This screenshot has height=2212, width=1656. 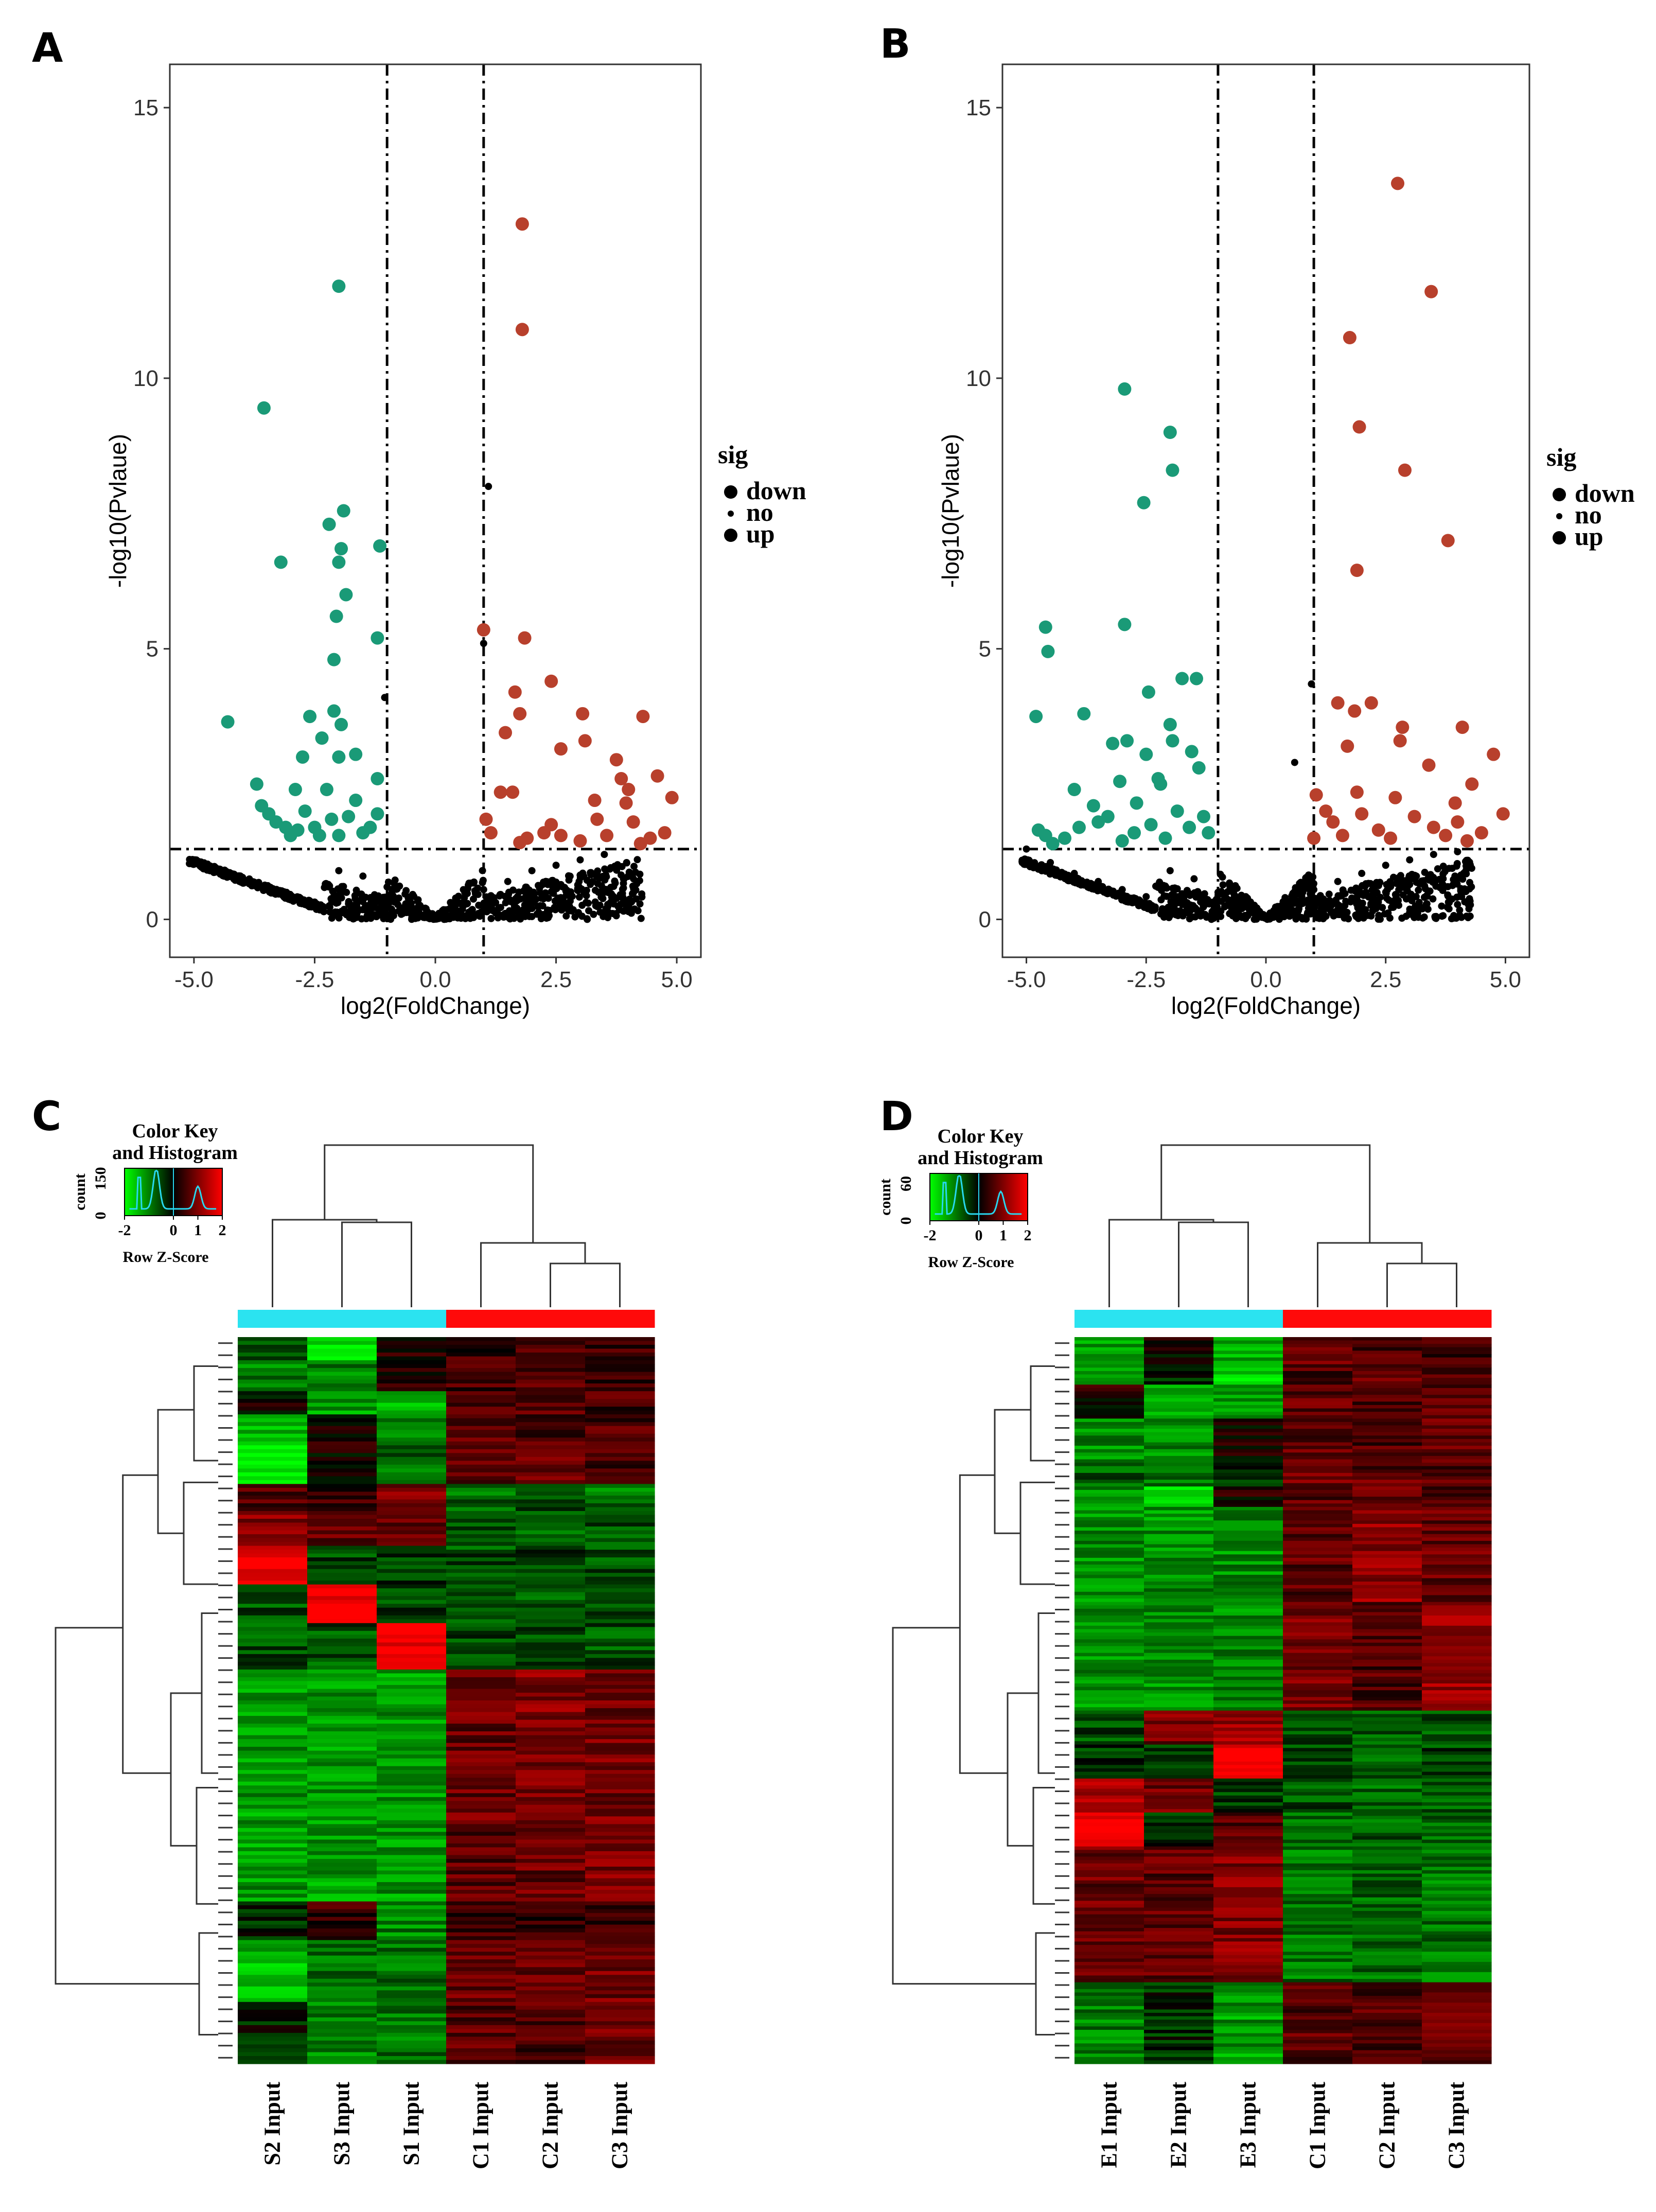 What do you see at coordinates (46, 1117) in the screenshot?
I see `panel-letter-c: C` at bounding box center [46, 1117].